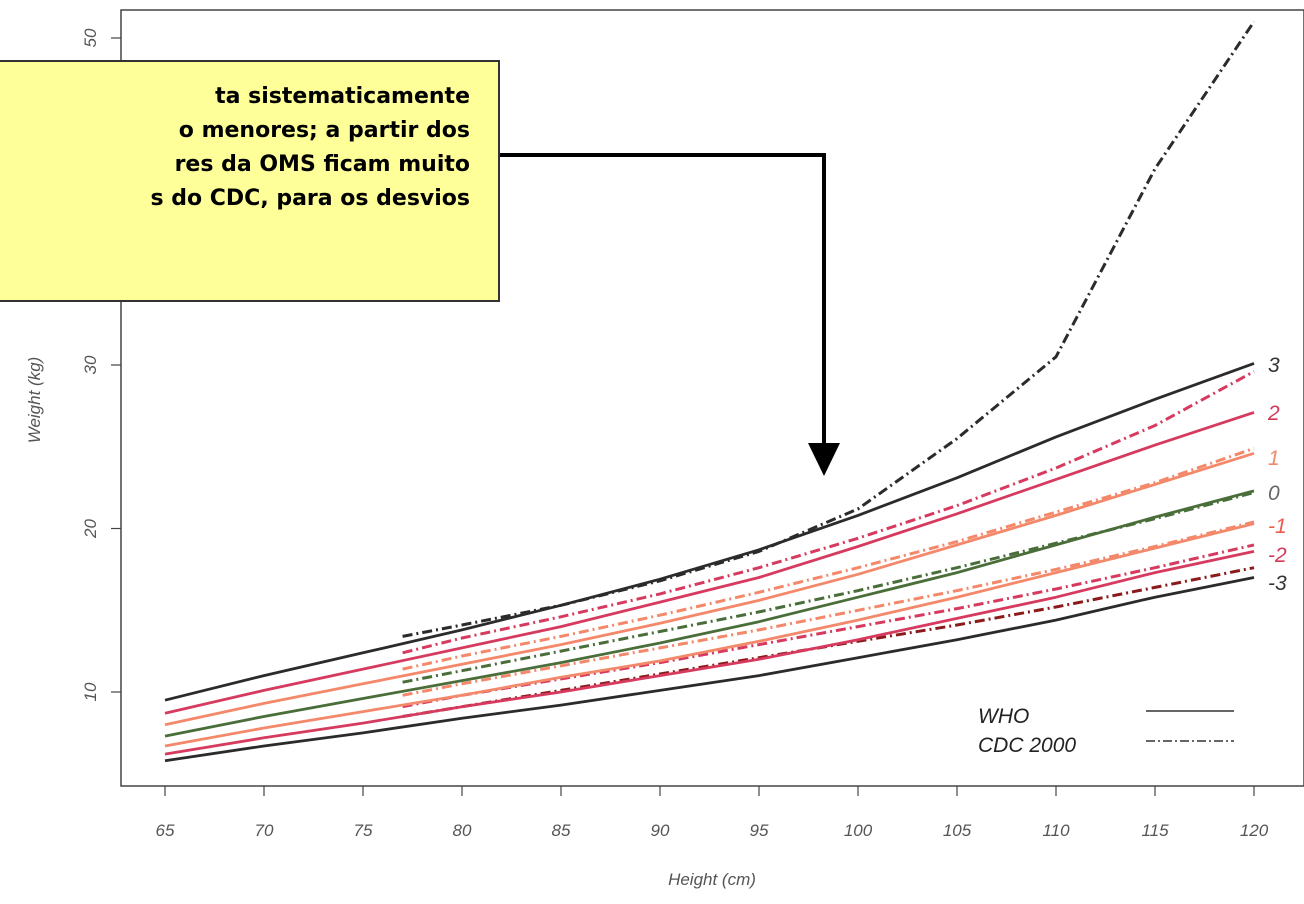 The height and width of the screenshot is (904, 1304). What do you see at coordinates (1056, 830) in the screenshot?
I see `x-tick-label: 110` at bounding box center [1056, 830].